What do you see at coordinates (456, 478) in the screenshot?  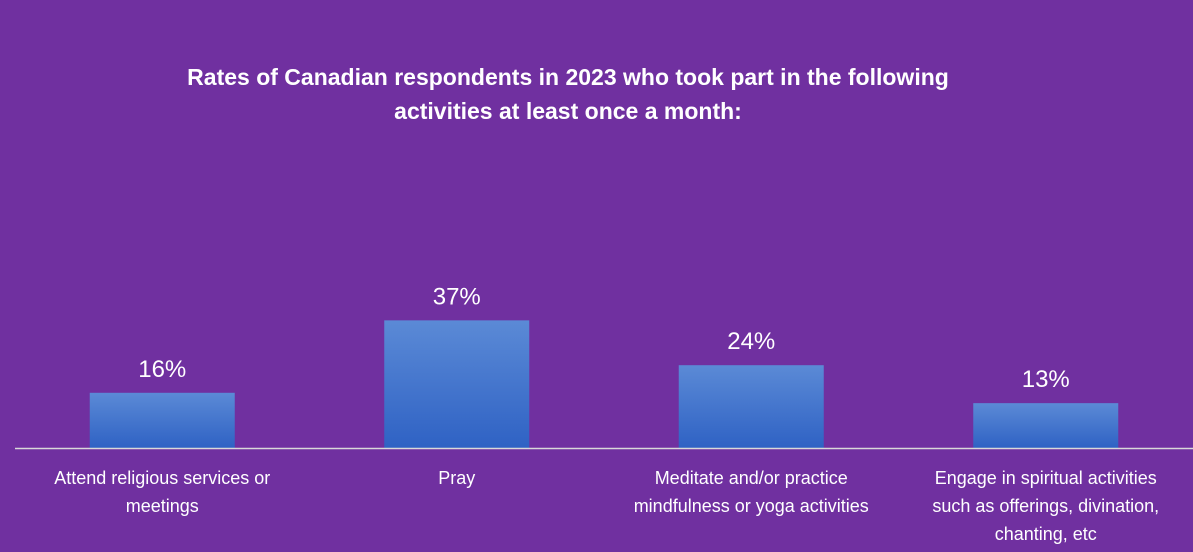 I see `category-label-2-line-1: Pray` at bounding box center [456, 478].